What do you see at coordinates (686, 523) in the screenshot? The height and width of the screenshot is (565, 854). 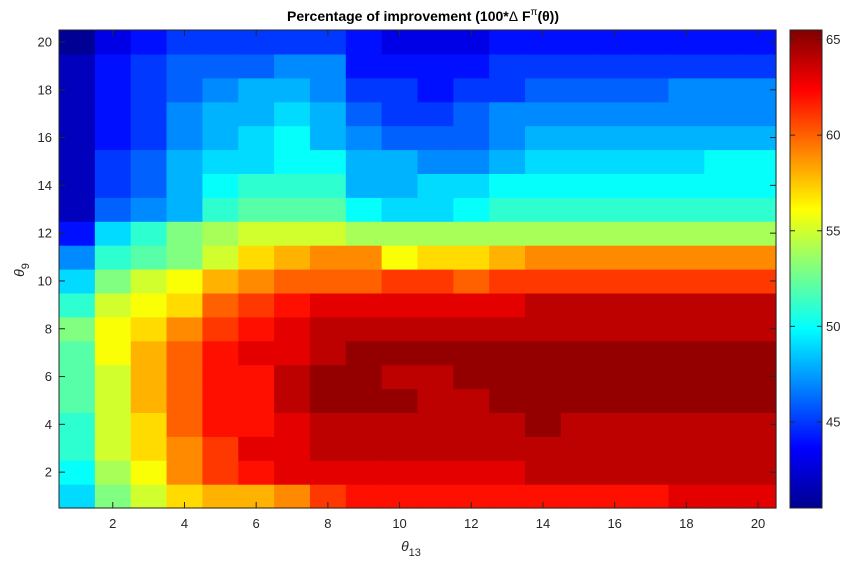 I see `x-tick-label: 18` at bounding box center [686, 523].